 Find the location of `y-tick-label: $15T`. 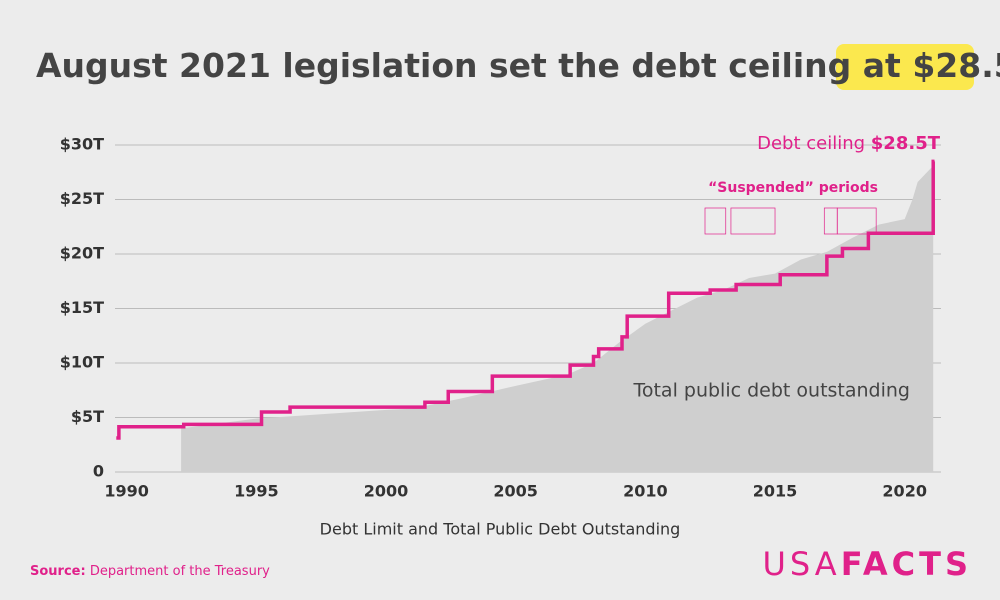

y-tick-label: $15T is located at coordinates (82, 307).